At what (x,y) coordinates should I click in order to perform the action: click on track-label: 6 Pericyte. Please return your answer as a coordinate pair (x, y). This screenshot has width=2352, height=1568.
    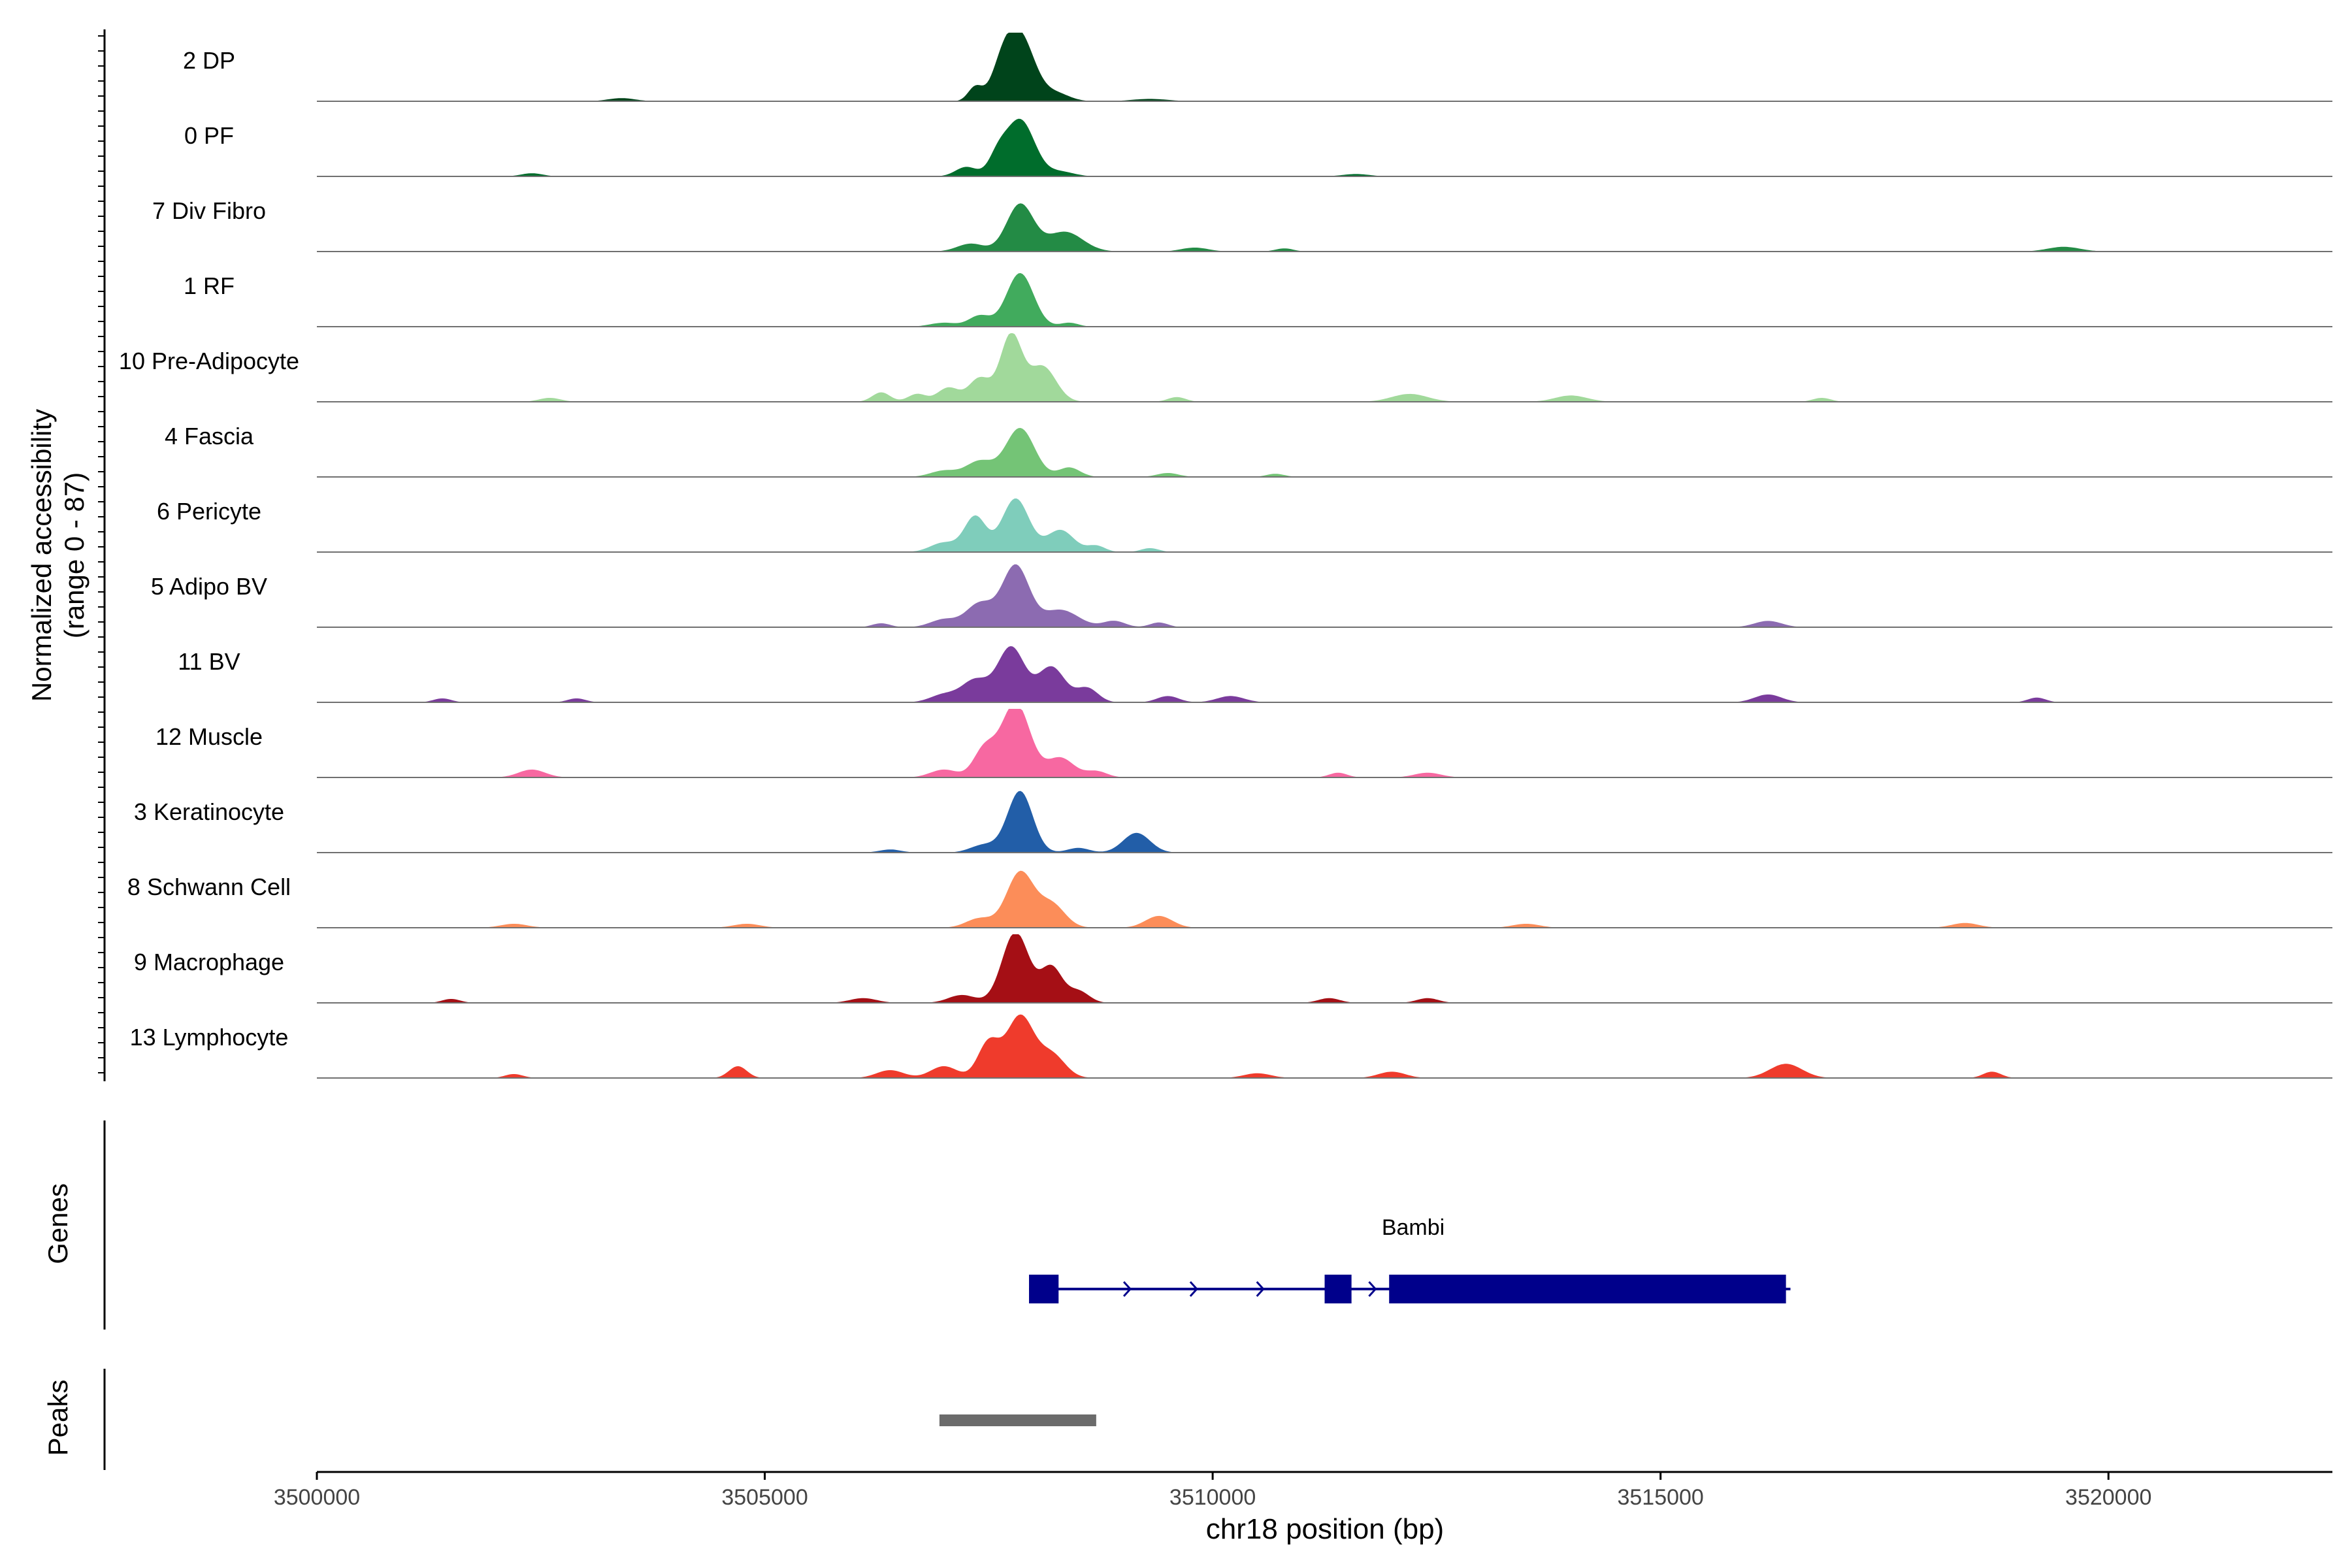
    Looking at the image, I should click on (209, 511).